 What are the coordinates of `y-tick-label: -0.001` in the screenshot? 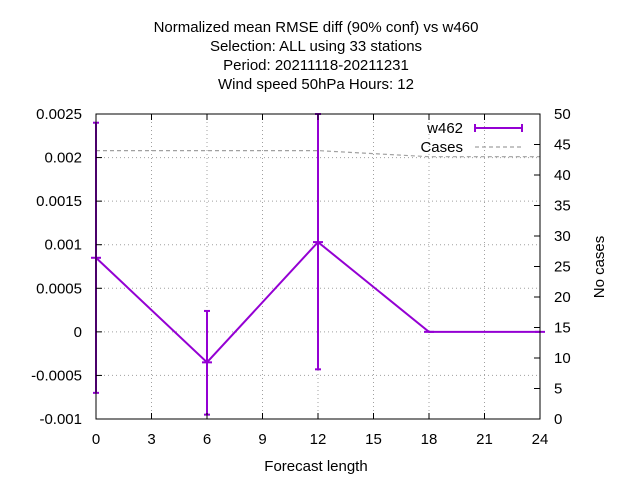 It's located at (60, 419).